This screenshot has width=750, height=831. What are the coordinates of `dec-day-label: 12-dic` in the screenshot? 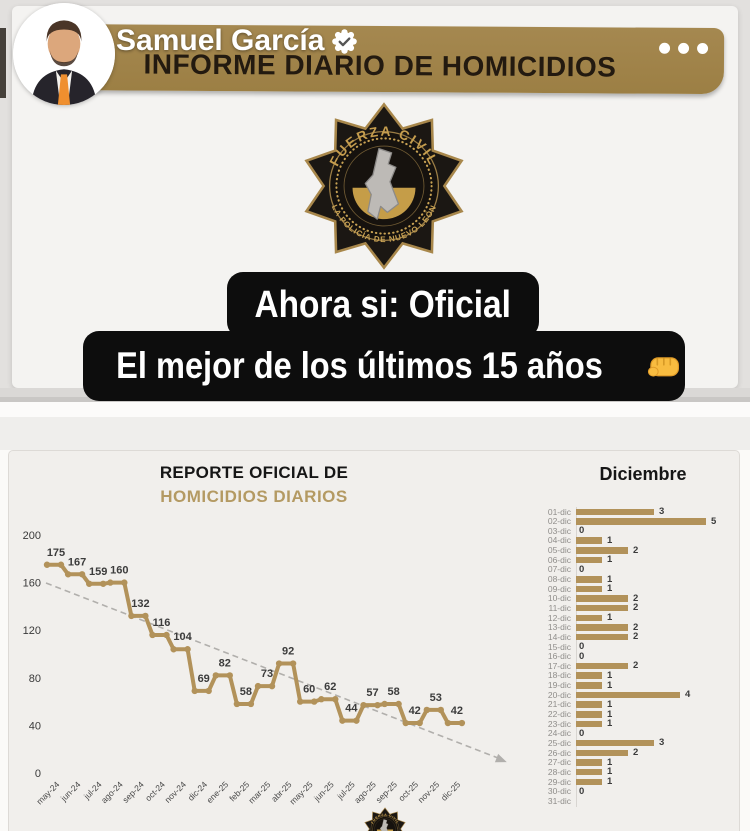 It's located at (559, 617).